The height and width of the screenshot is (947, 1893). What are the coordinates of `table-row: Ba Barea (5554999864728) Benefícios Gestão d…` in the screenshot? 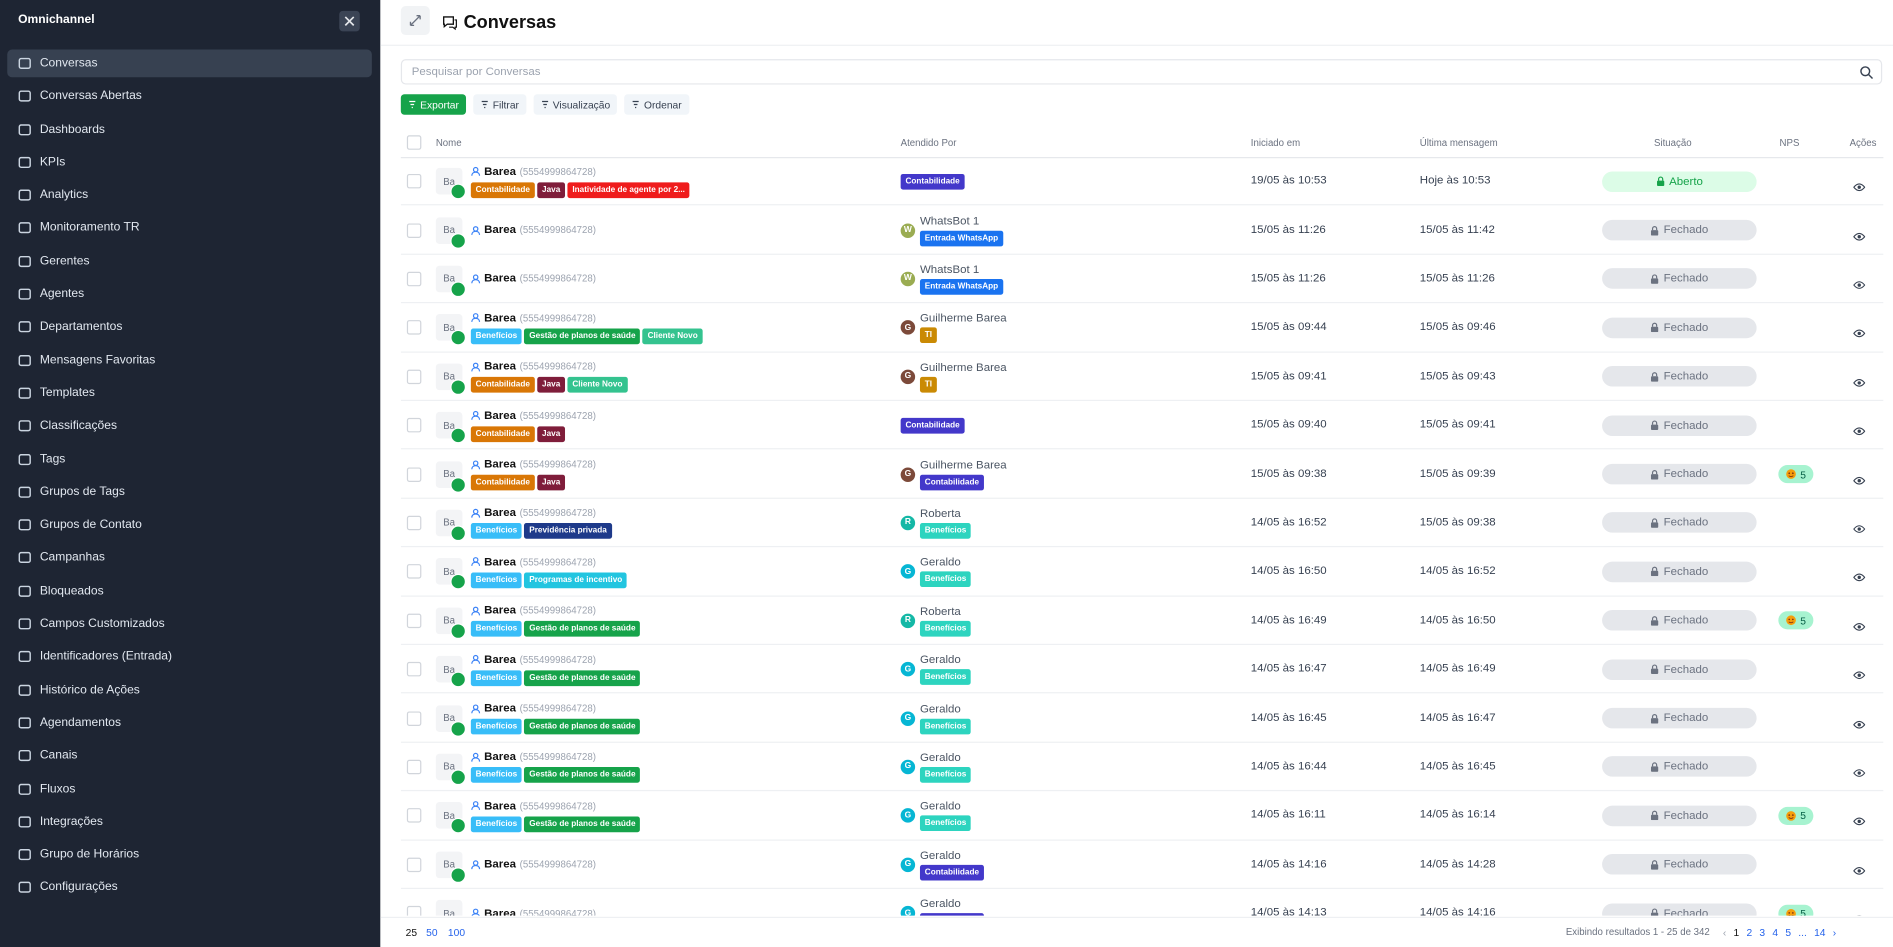 It's located at (1142, 328).